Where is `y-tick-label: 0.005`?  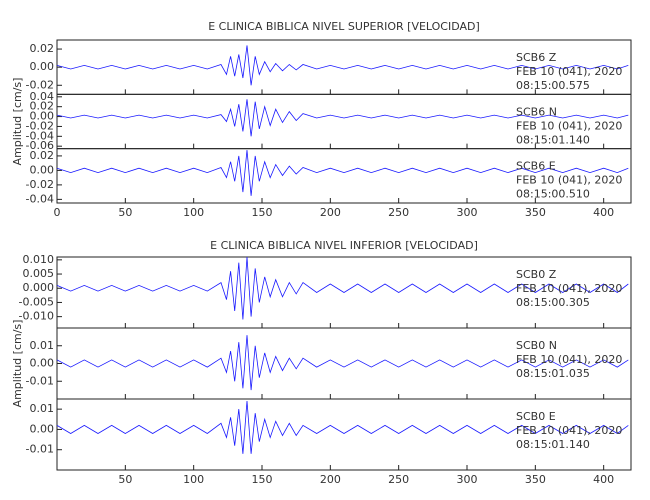 y-tick-label: 0.005 is located at coordinates (39, 273).